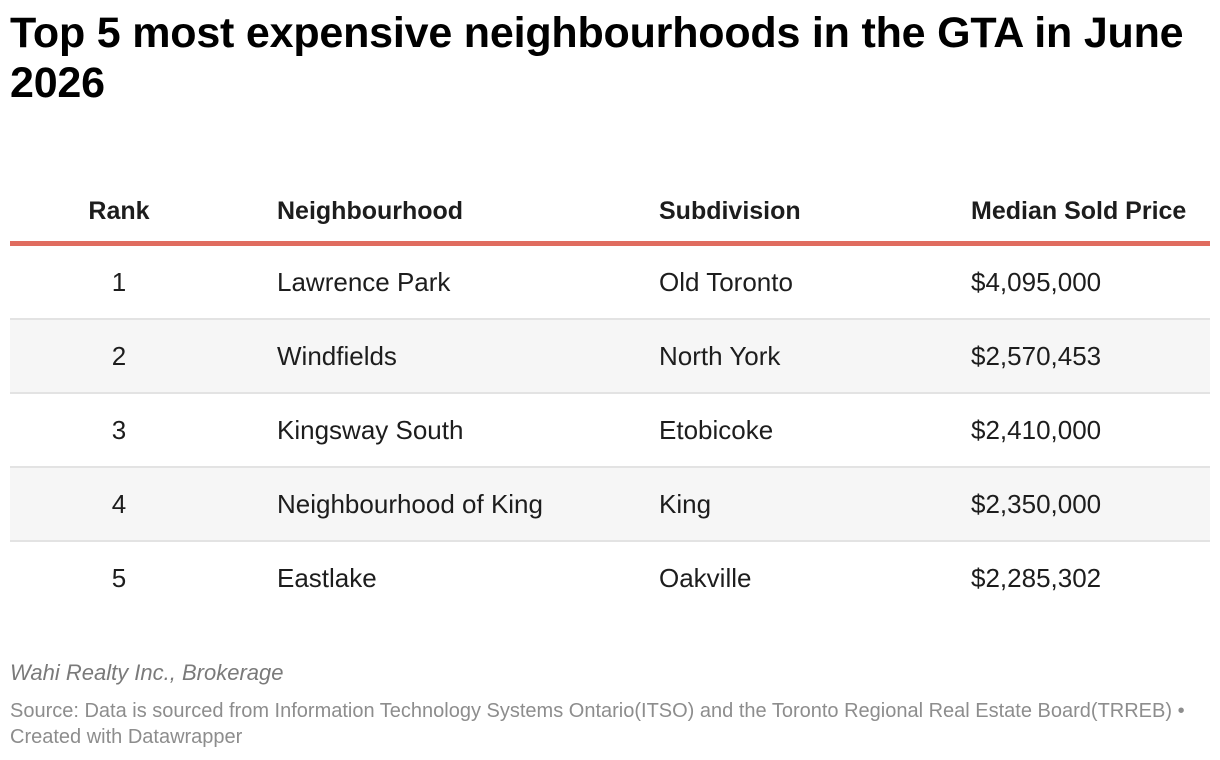 This screenshot has width=1220, height=760. I want to click on table-row: 2 Windfields North York $2,570,453, so click(610, 357).